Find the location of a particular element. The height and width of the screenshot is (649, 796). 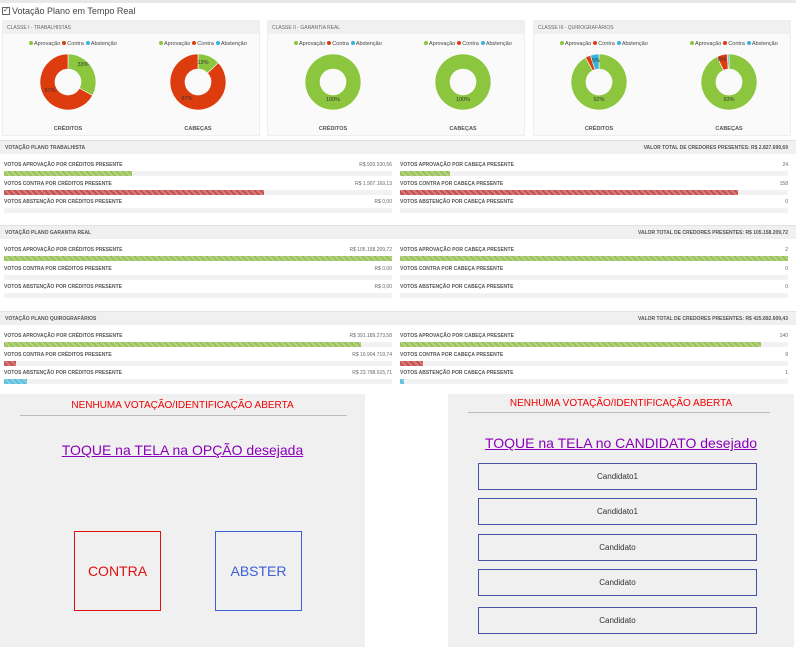

donut-chart: 13% 87% is located at coordinates (198, 82).